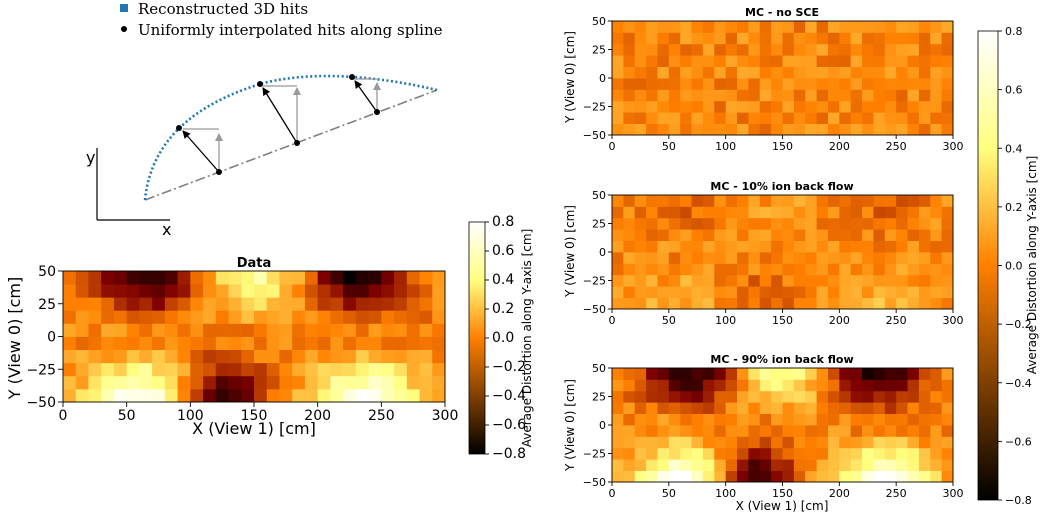  What do you see at coordinates (63, 416) in the screenshot?
I see `x-tick-label: 0` at bounding box center [63, 416].